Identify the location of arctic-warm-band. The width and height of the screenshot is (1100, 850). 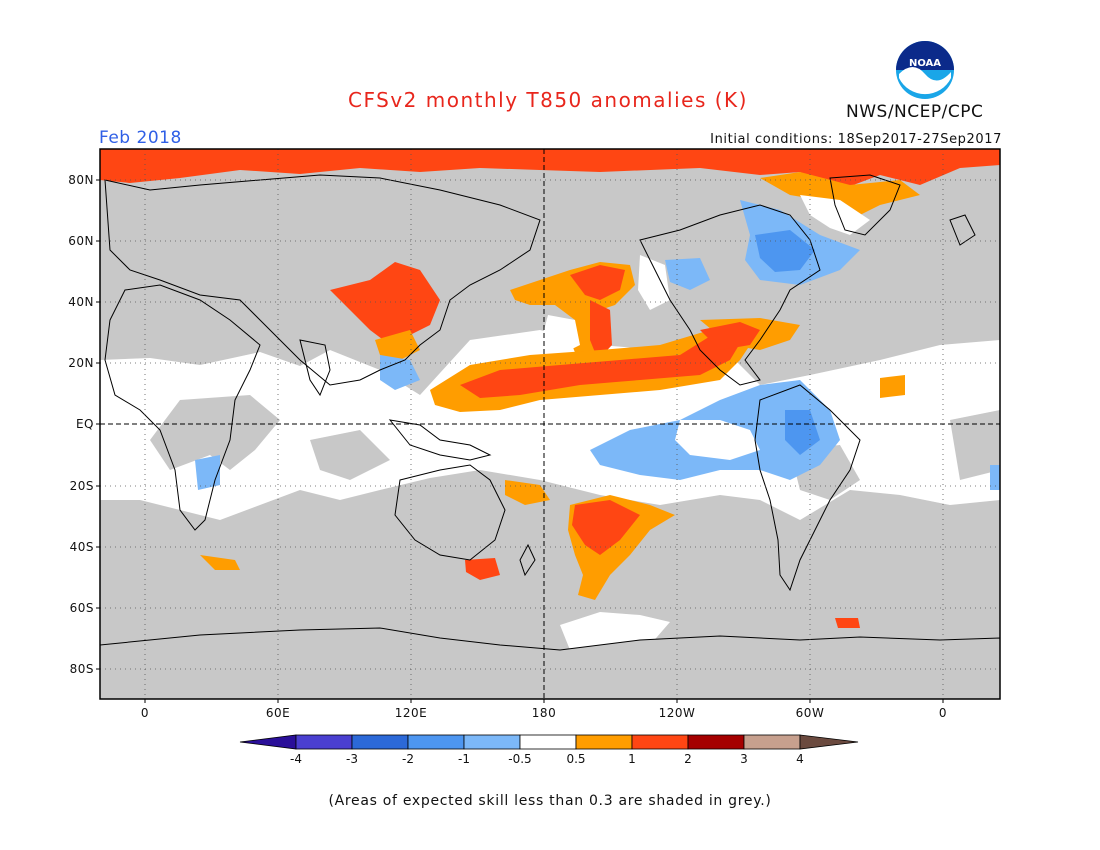
(550, 169).